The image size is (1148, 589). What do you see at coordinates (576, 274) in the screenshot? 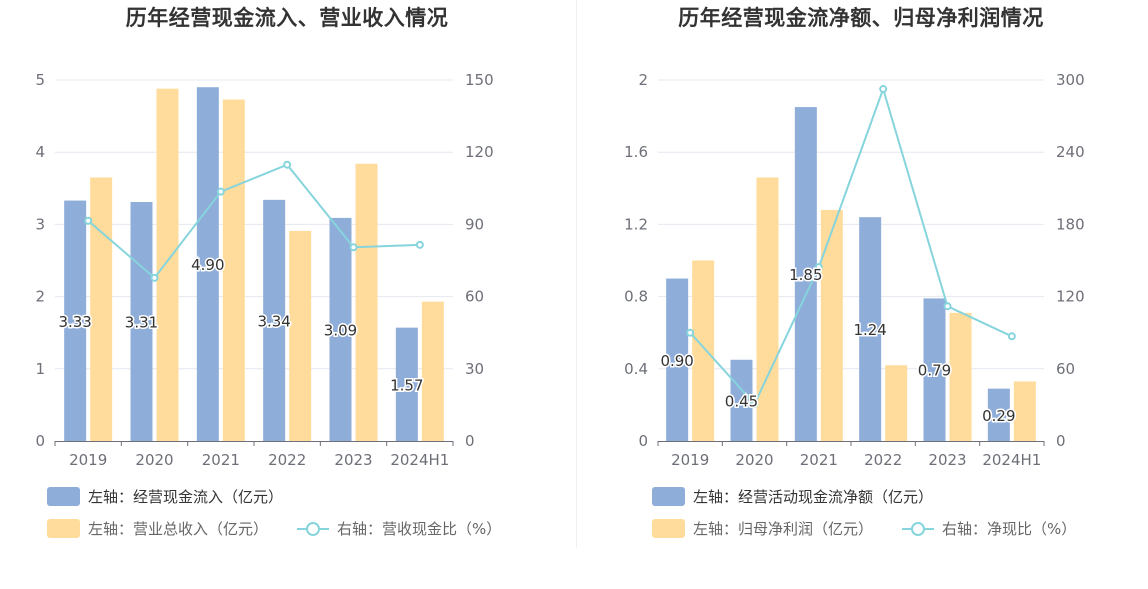
I see `panel-divider` at bounding box center [576, 274].